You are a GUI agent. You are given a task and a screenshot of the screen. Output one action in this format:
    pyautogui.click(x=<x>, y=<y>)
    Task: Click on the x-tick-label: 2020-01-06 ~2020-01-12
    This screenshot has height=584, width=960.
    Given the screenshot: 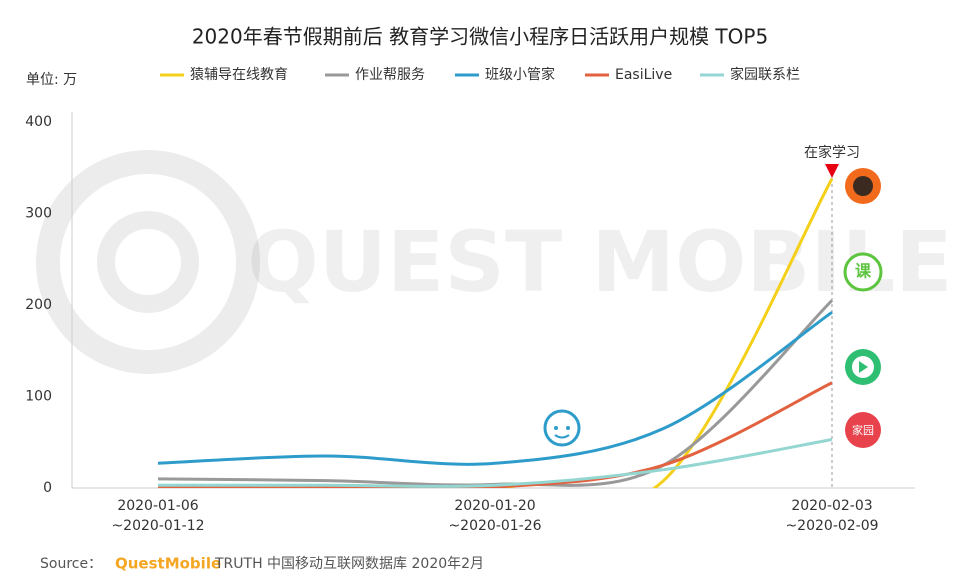 What is the action you would take?
    pyautogui.click(x=158, y=516)
    